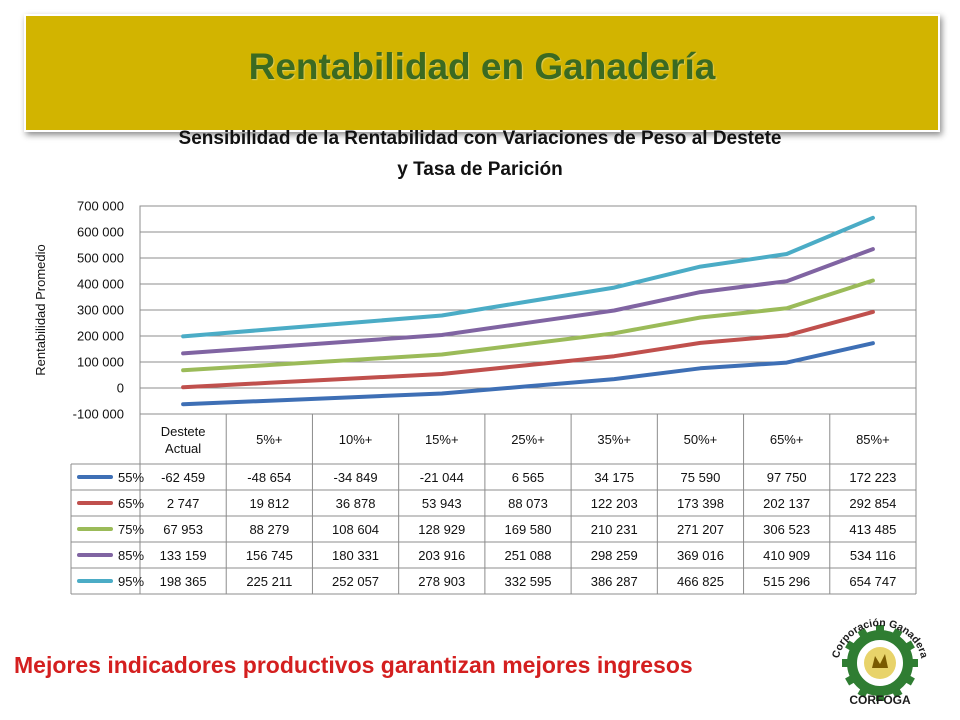 Image resolution: width=960 pixels, height=720 pixels. Describe the element at coordinates (614, 477) in the screenshot. I see `table-cell-value: 34 175` at that location.